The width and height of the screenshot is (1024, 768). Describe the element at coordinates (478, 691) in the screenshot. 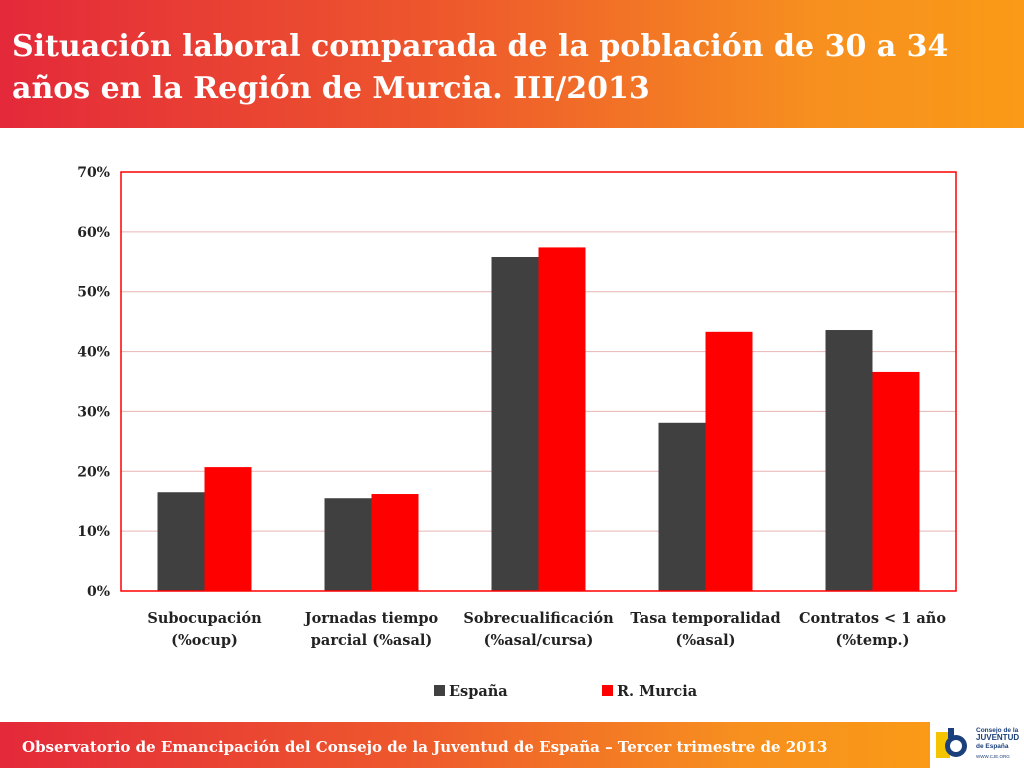

I see `legend-label: España` at that location.